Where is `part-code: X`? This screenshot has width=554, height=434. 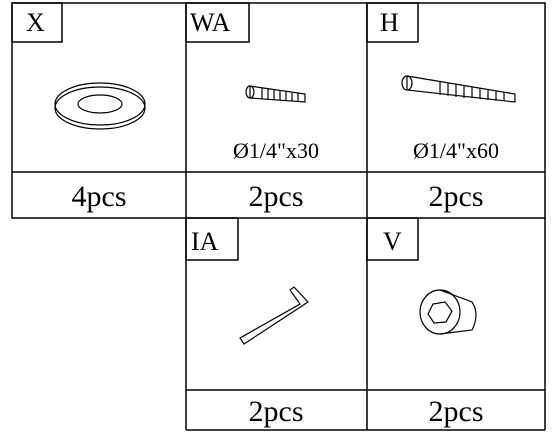
part-code: X is located at coordinates (35, 22).